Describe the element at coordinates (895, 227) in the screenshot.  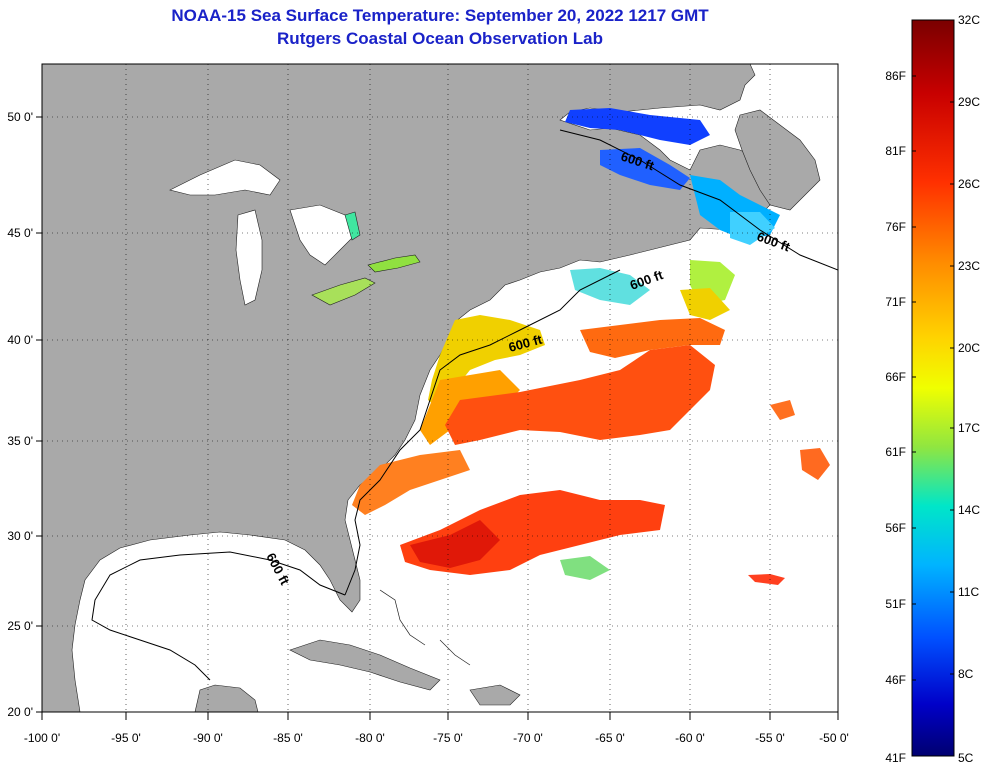
I see `colorbar-fahrenheit-label: 76F` at that location.